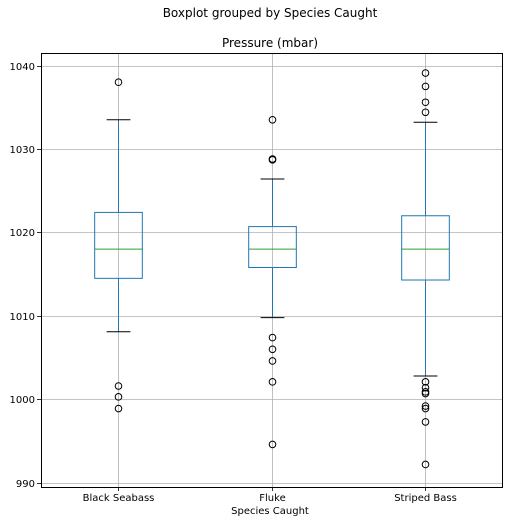  I want to click on x-axis-label: Species Caught, so click(270, 511).